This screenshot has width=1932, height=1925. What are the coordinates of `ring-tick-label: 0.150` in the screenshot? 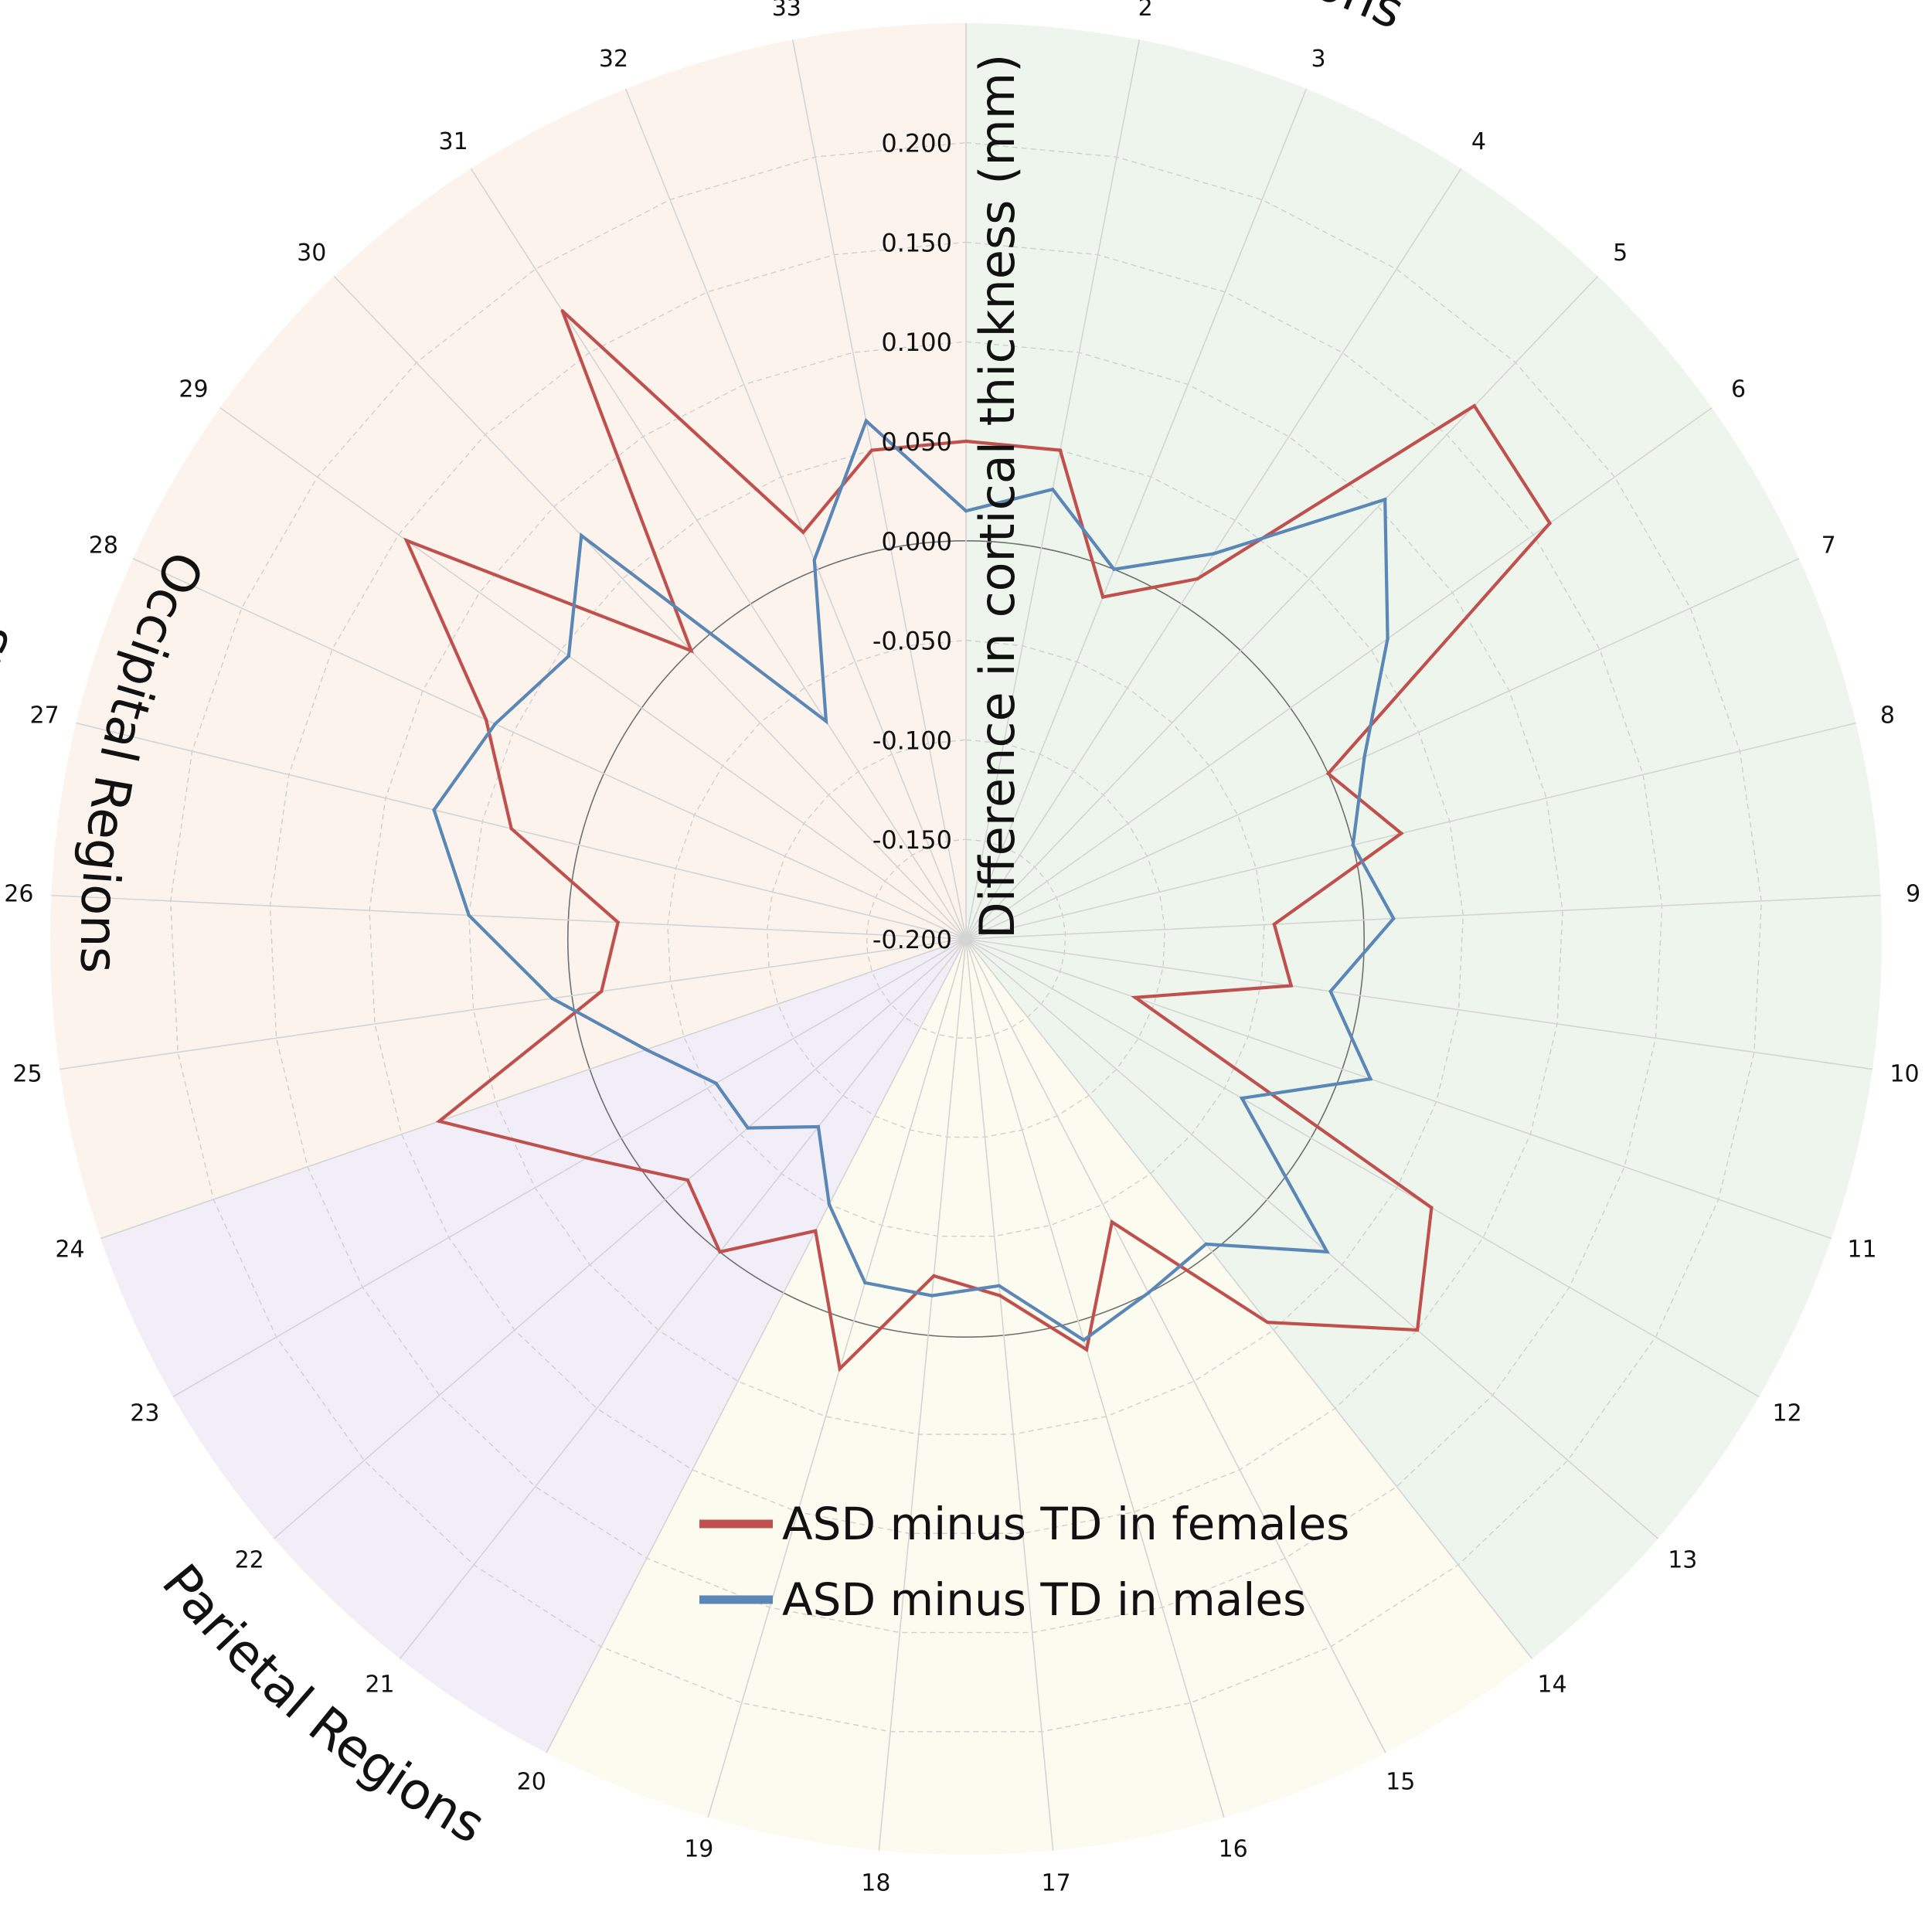 It's located at (916, 243).